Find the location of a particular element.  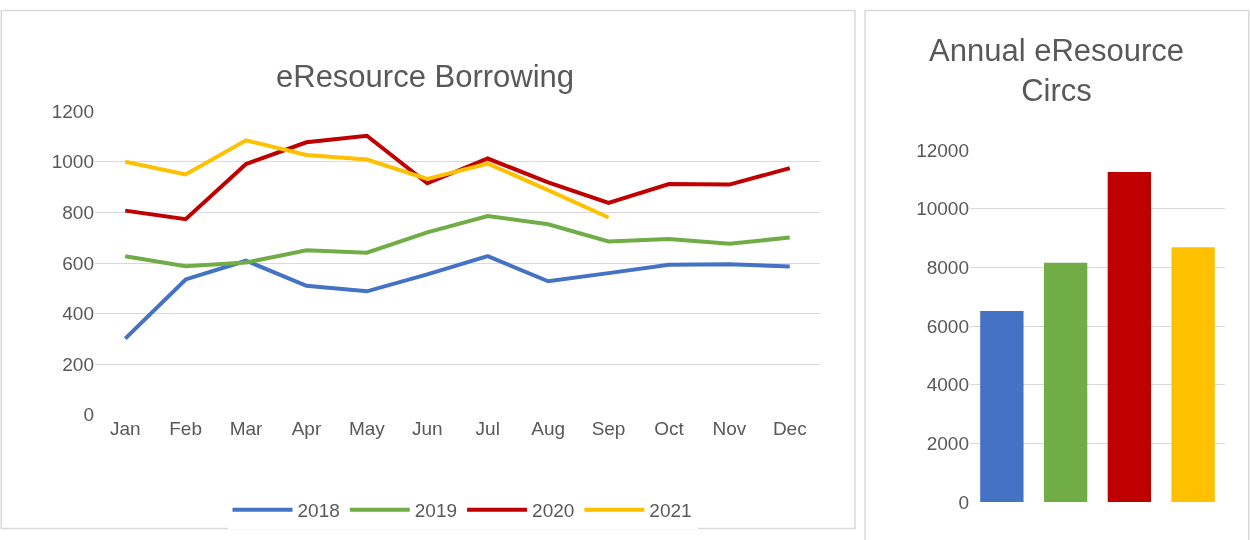

y-tick-label: 6000 is located at coordinates (947, 326).